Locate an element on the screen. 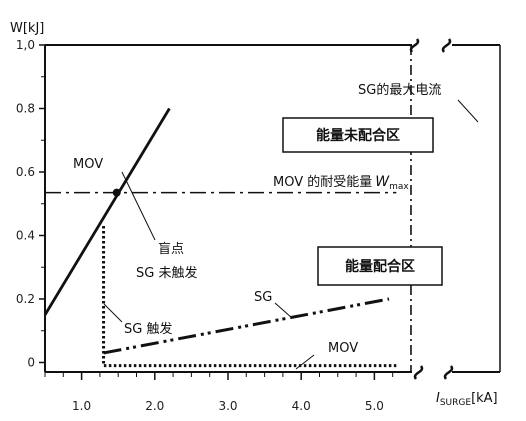 The height and width of the screenshot is (421, 526). y-tick-label-1: 0.8 is located at coordinates (25, 108).